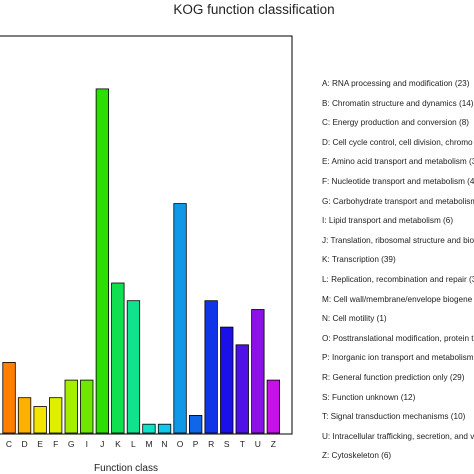 The height and width of the screenshot is (474, 474). Describe the element at coordinates (133, 444) in the screenshot. I see `x-tick-label-L: L` at that location.